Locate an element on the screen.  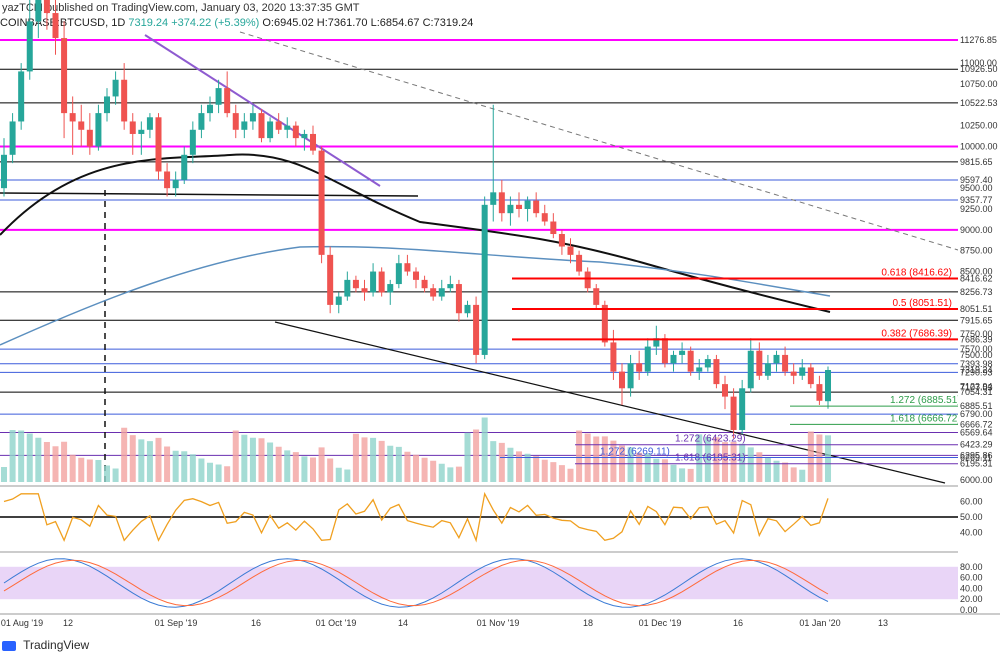
price-tick-label: 7054.31 is located at coordinates (976, 392).